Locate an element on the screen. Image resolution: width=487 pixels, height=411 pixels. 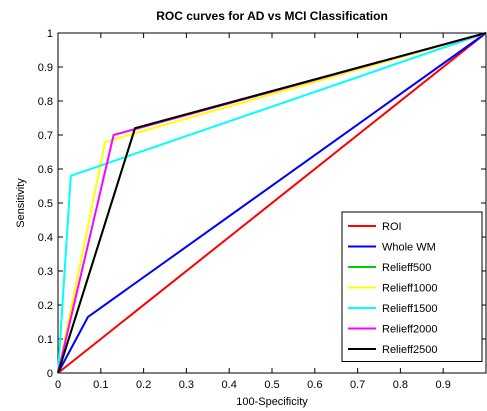
y-tick-label: 1 is located at coordinates (50, 34).